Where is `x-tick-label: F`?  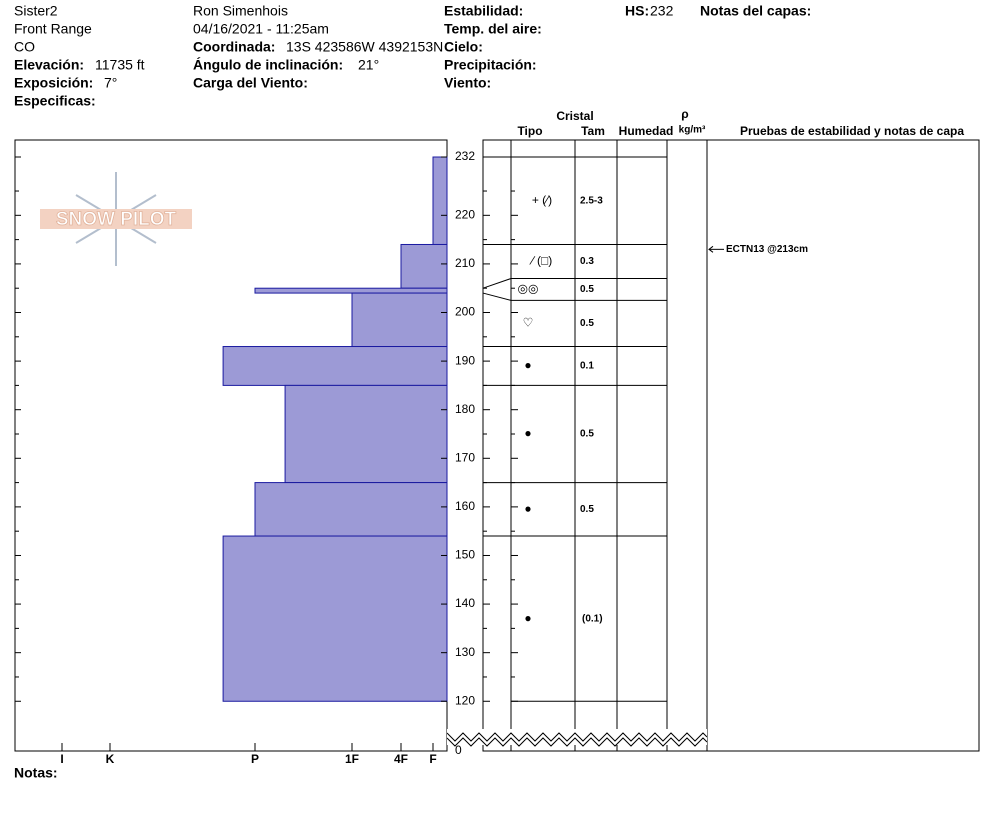
x-tick-label: F is located at coordinates (432, 759).